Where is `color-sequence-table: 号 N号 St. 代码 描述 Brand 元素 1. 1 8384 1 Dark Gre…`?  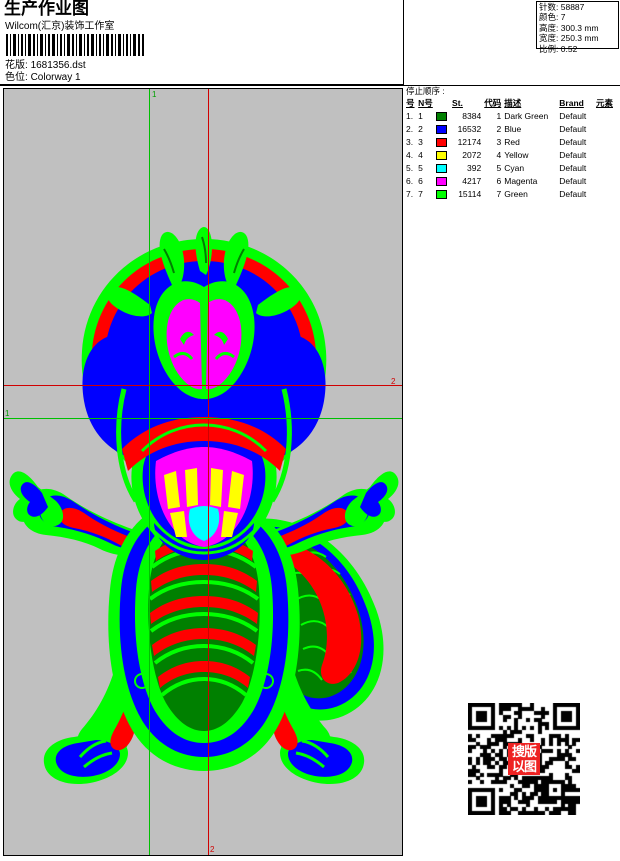 color-sequence-table: 号 N号 St. 代码 描述 Brand 元素 1. 1 8384 1 Dark Gre… is located at coordinates (511, 149).